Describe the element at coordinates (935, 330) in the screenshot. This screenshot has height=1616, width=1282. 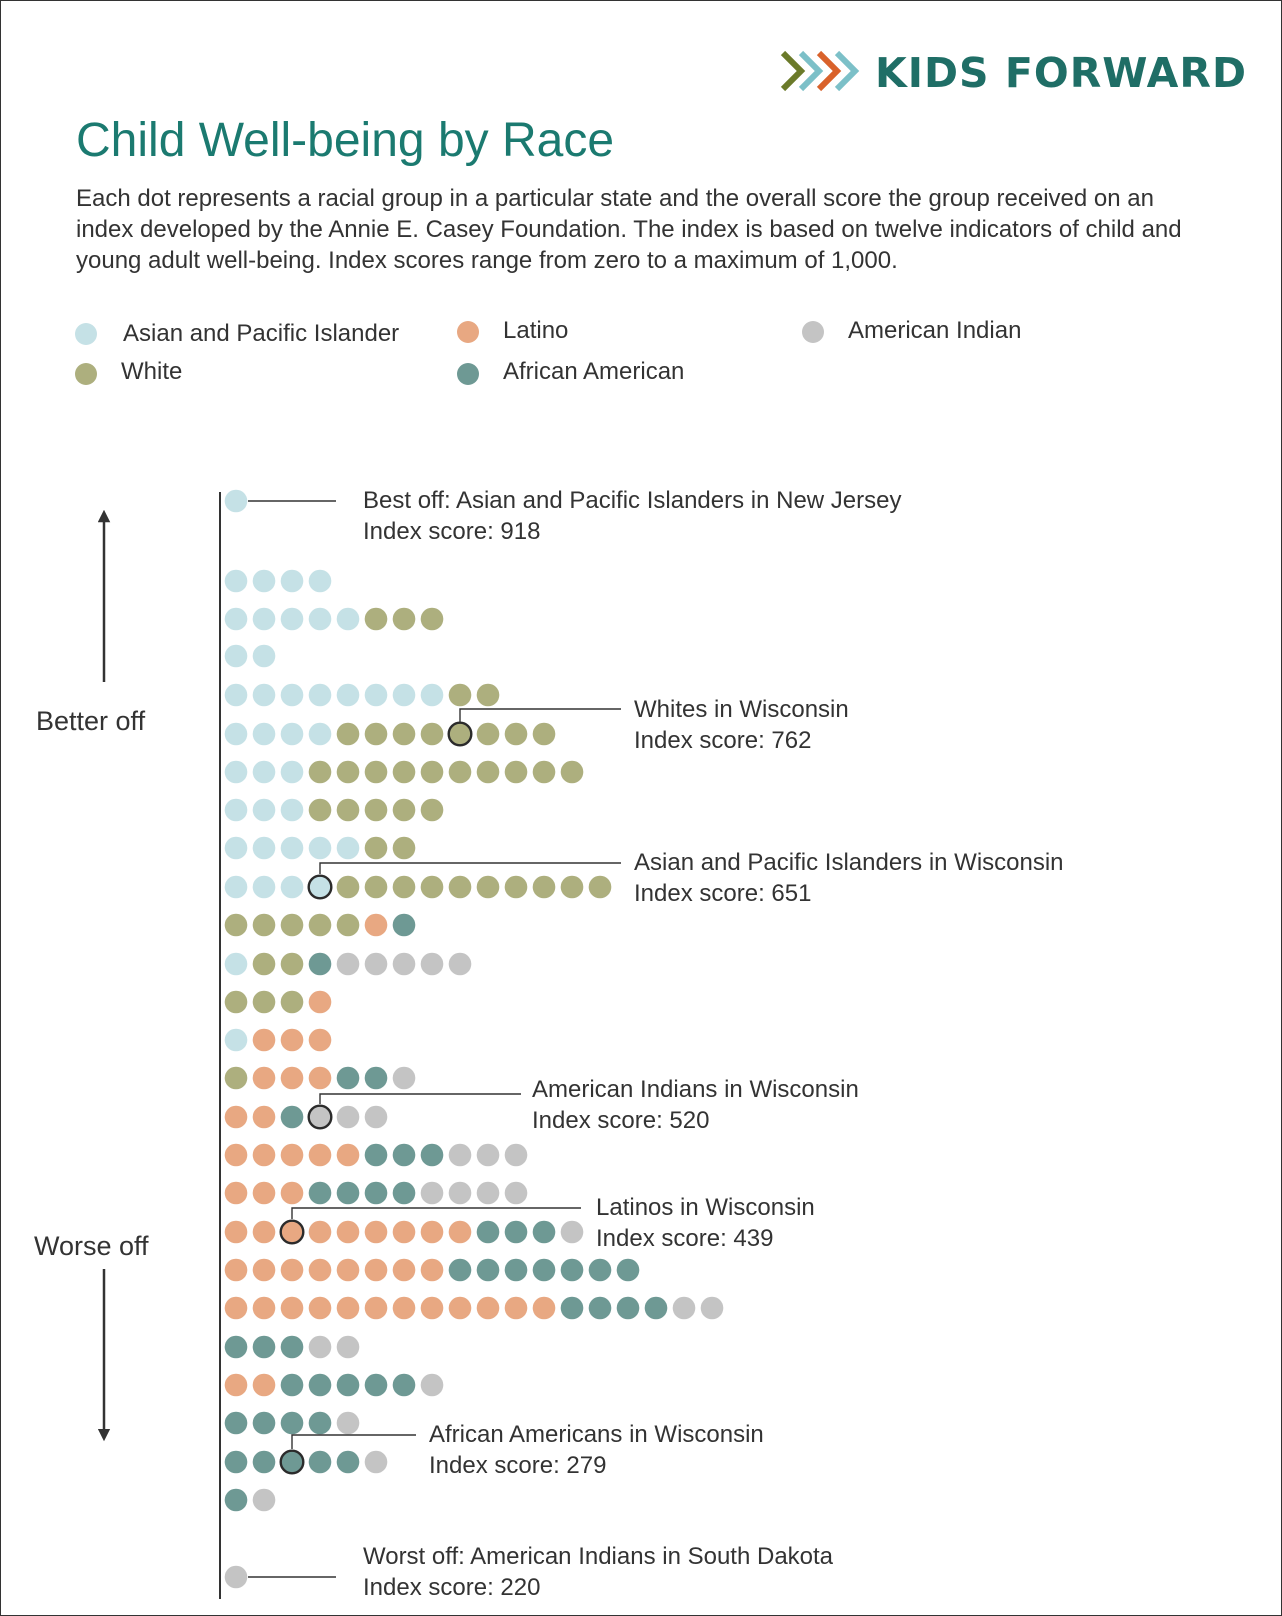
I see `legend-label-american-indian: American Indian` at that location.